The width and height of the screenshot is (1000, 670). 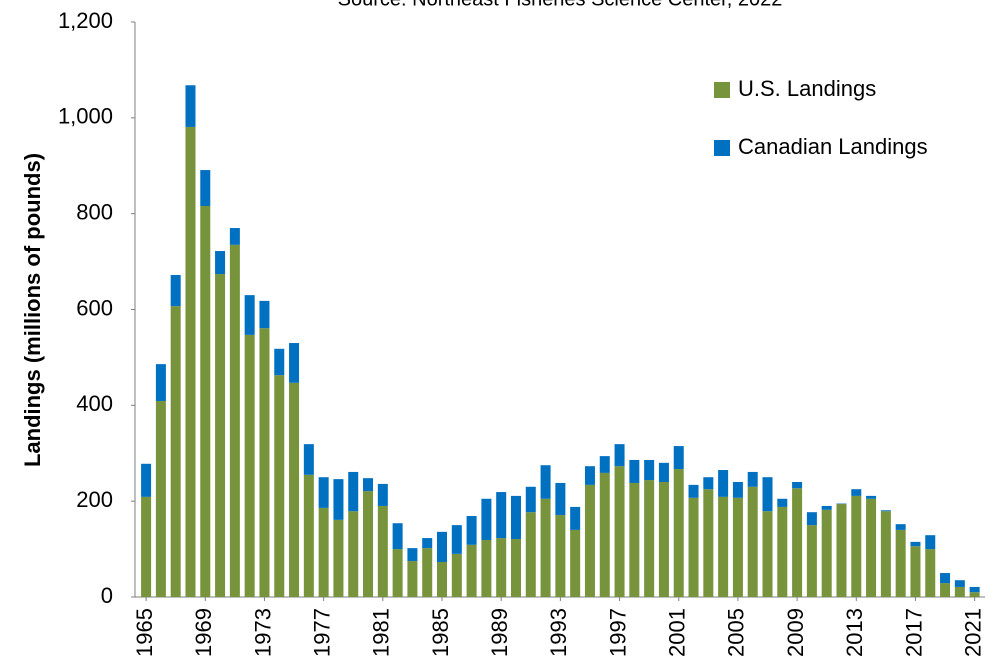 I want to click on x-tick-label: 1965, so click(x=144, y=632).